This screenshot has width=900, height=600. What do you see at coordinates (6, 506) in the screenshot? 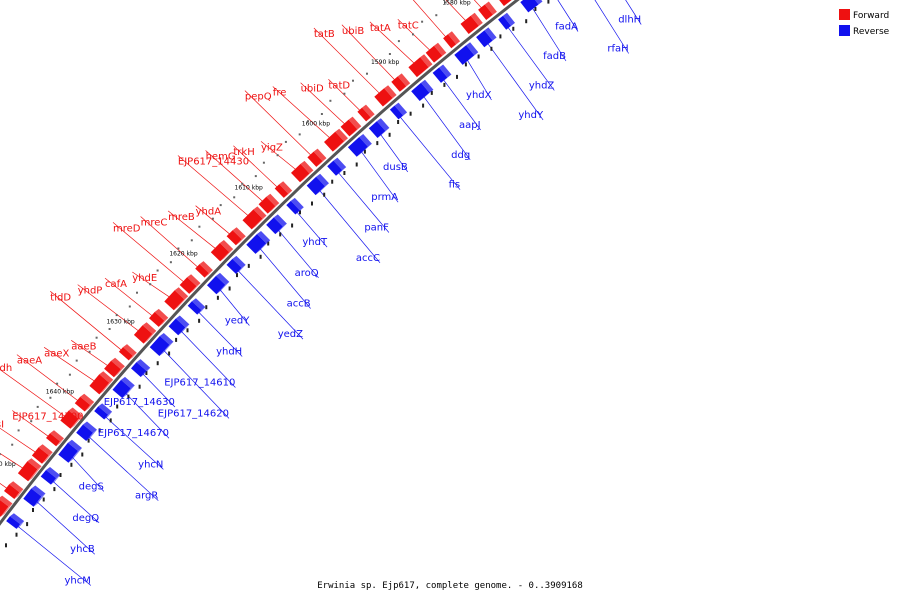
I see `gene-tcaA` at bounding box center [6, 506].